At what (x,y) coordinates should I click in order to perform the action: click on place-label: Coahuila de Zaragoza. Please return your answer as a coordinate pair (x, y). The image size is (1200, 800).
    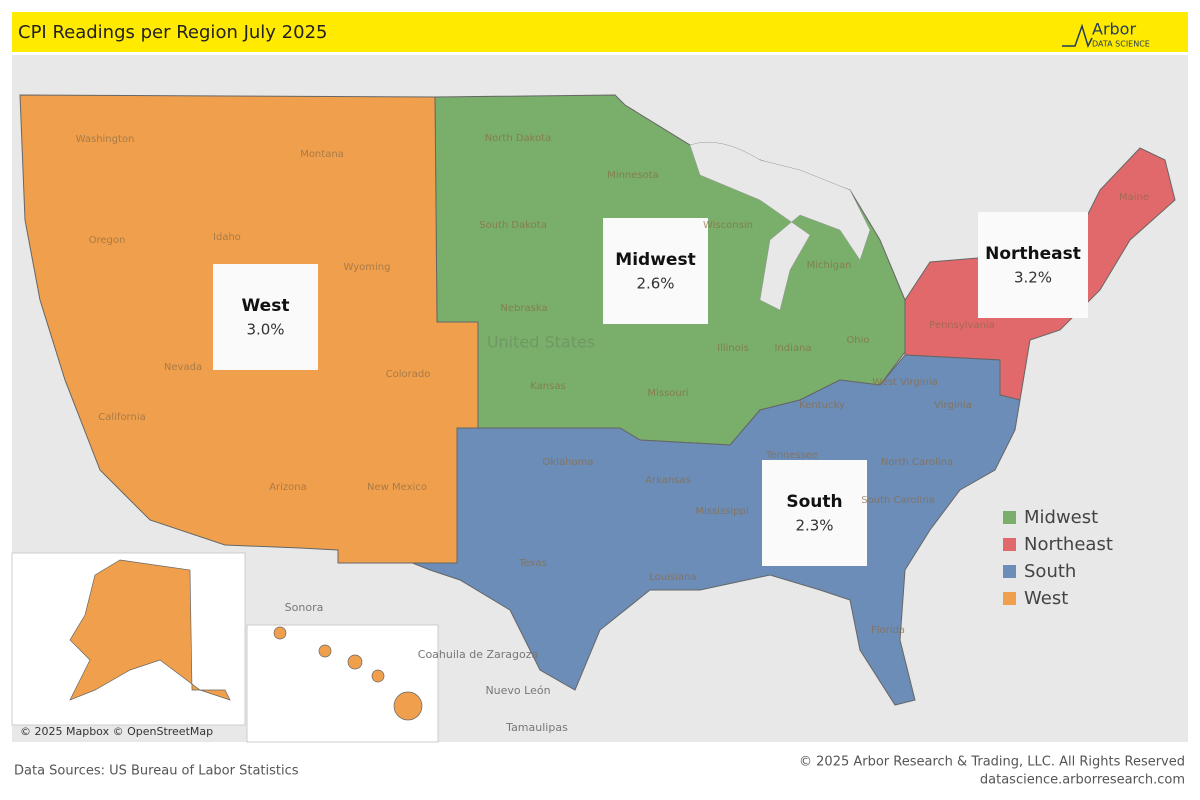
    Looking at the image, I should click on (478, 654).